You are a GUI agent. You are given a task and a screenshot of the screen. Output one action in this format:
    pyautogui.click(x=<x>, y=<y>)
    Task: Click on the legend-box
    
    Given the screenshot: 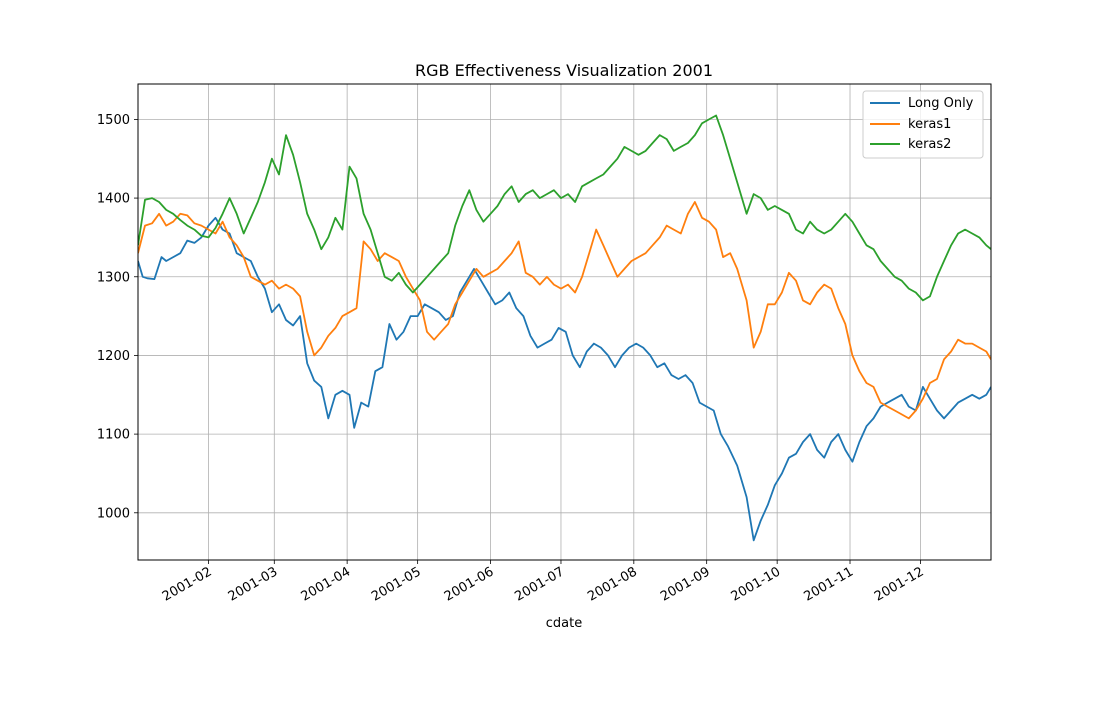 What is the action you would take?
    pyautogui.click(x=923, y=124)
    